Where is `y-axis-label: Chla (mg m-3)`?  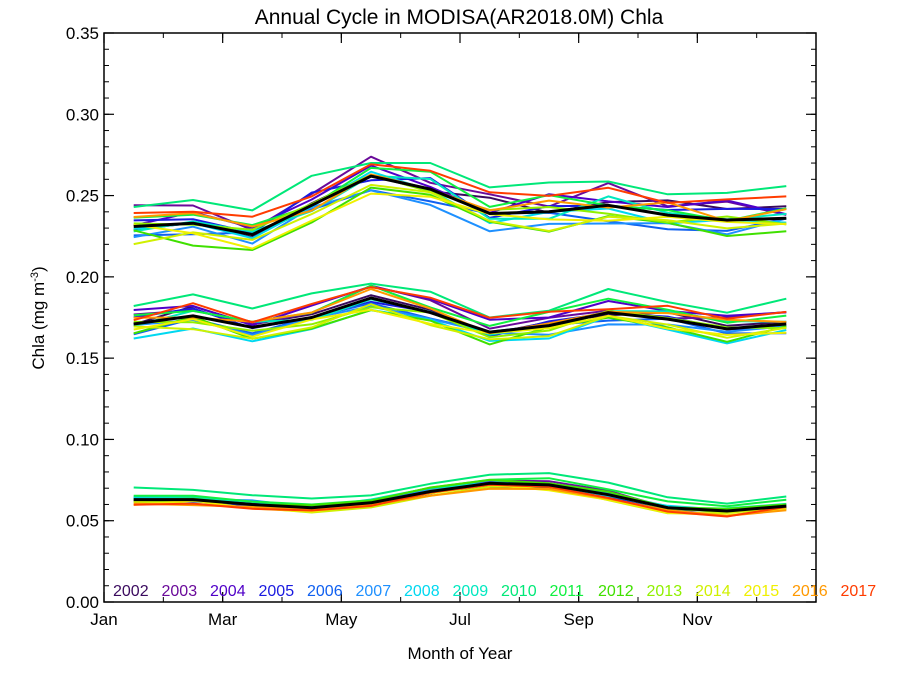
y-axis-label: Chla (mg m-3) is located at coordinates (38, 317).